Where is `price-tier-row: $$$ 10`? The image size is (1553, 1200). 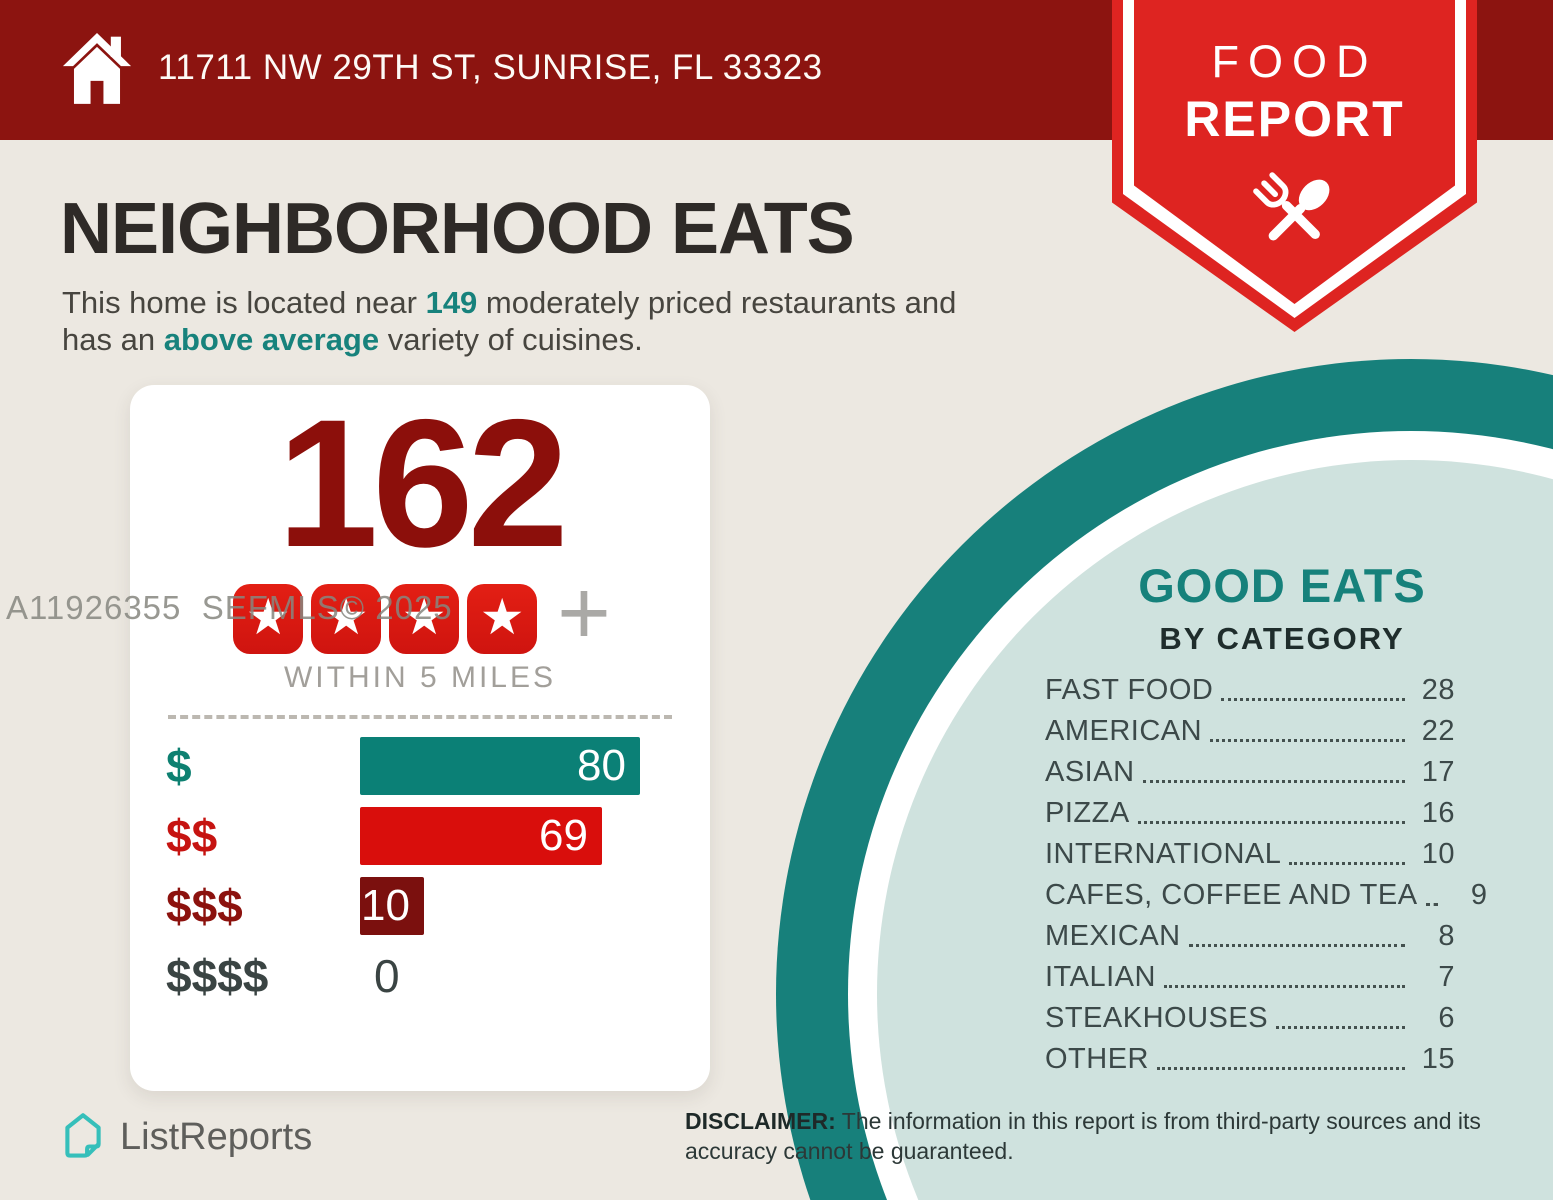
price-tier-row: $$$ 10 is located at coordinates (420, 906).